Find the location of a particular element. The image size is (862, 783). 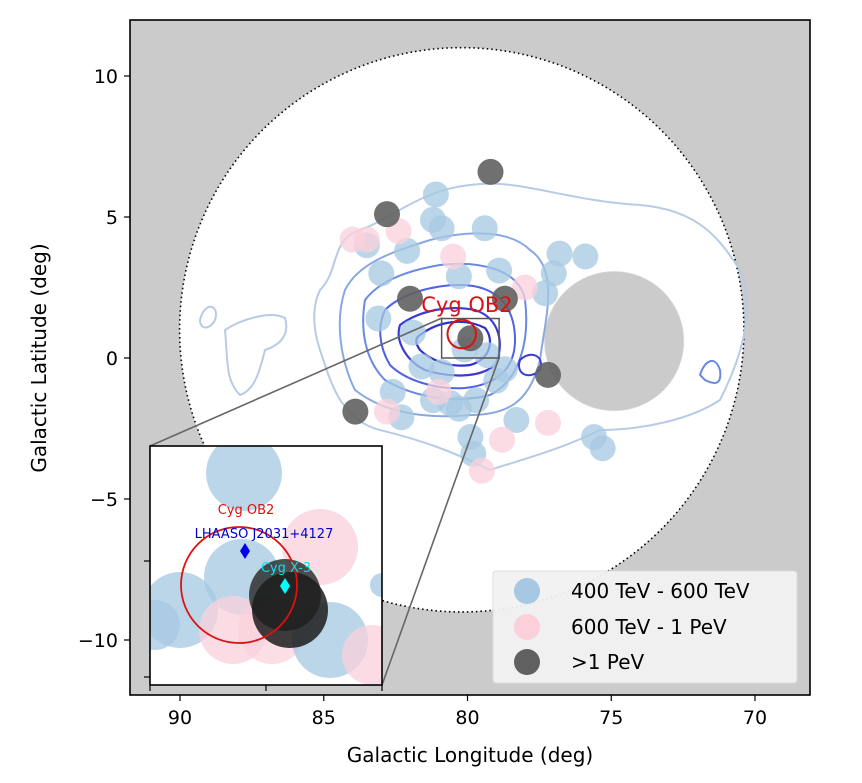

legend-label-1: 400 TeV - 600 TeV is located at coordinates (660, 591).